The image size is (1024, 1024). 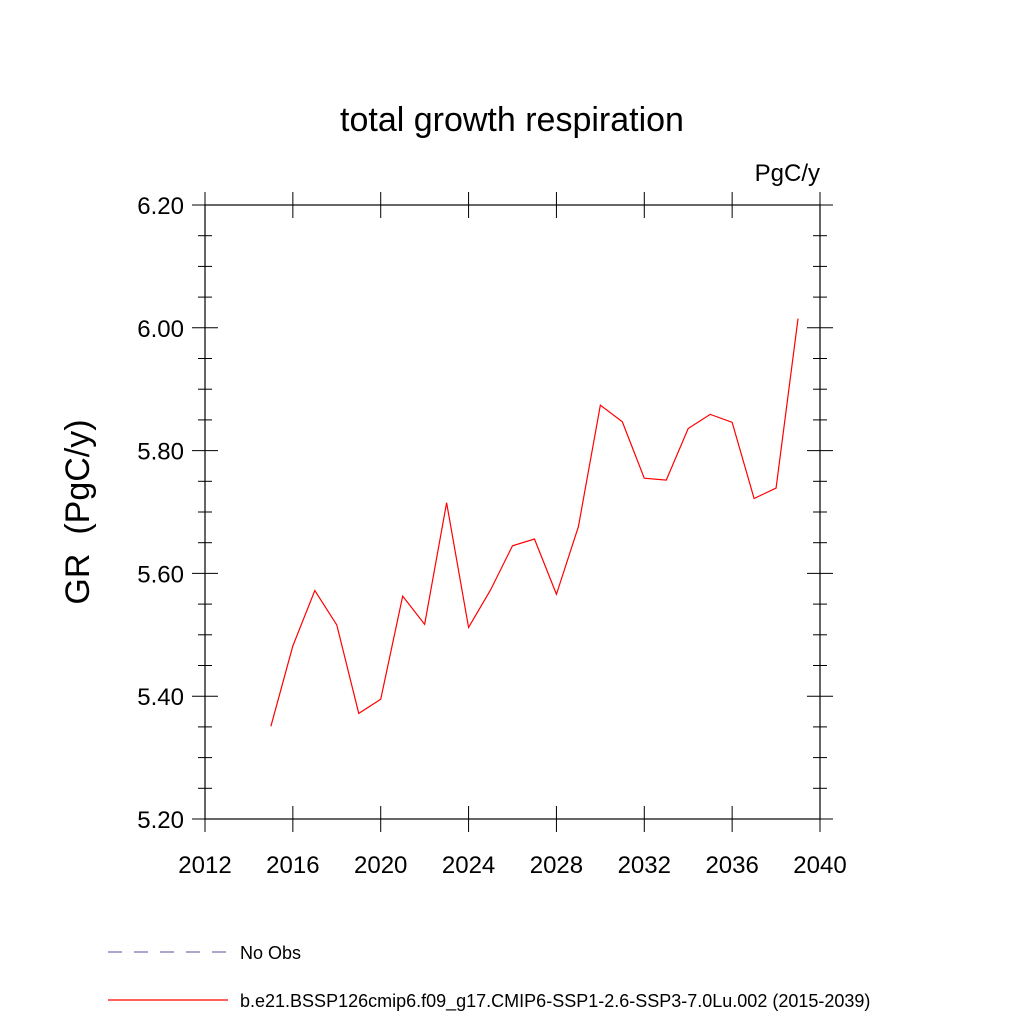 What do you see at coordinates (731, 865) in the screenshot?
I see `x-tick-label: 2036` at bounding box center [731, 865].